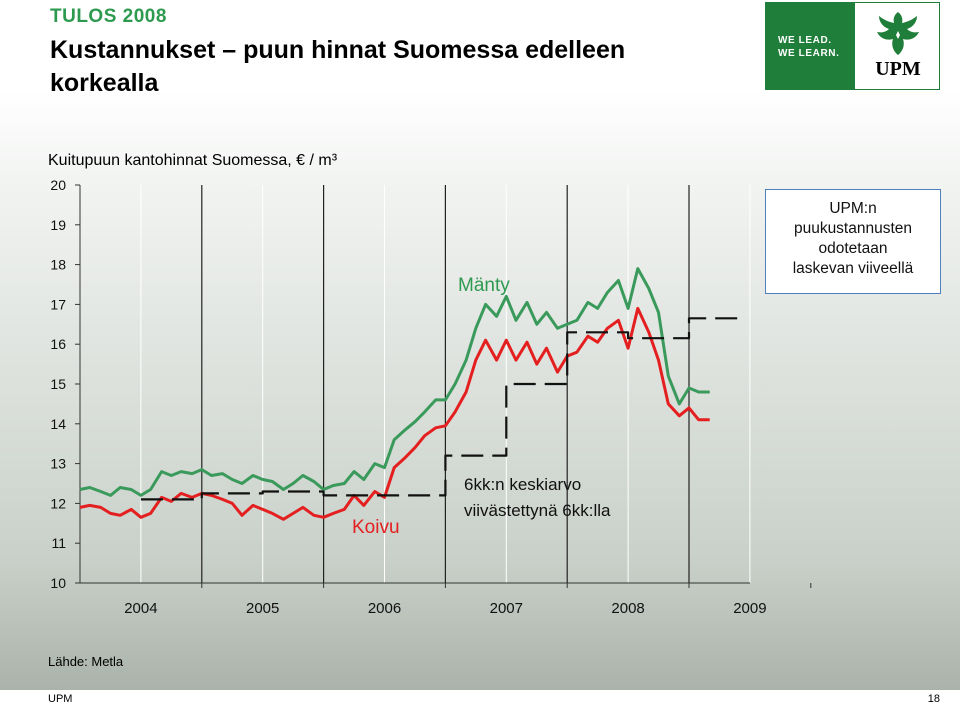  I want to click on annotation-moving-average-line1: 6kk:n keskiarvo, so click(522, 484).